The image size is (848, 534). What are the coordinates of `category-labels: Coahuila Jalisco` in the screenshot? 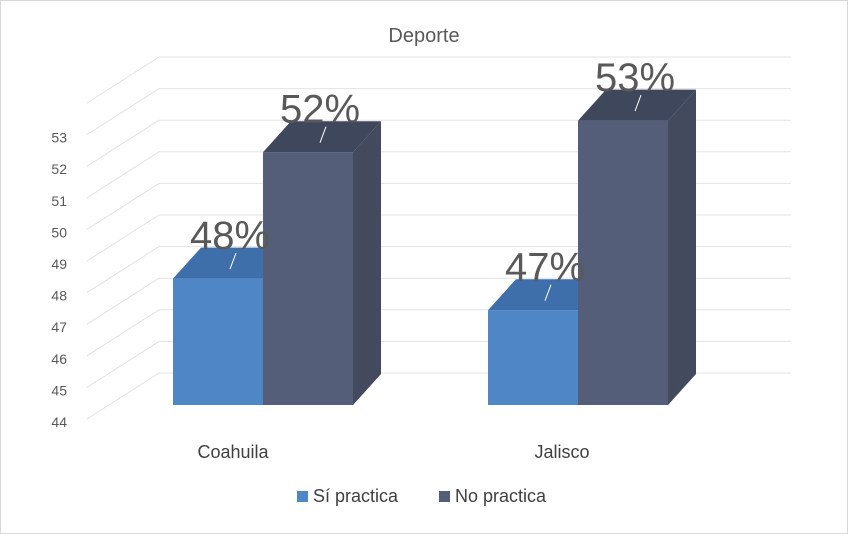 It's located at (393, 452).